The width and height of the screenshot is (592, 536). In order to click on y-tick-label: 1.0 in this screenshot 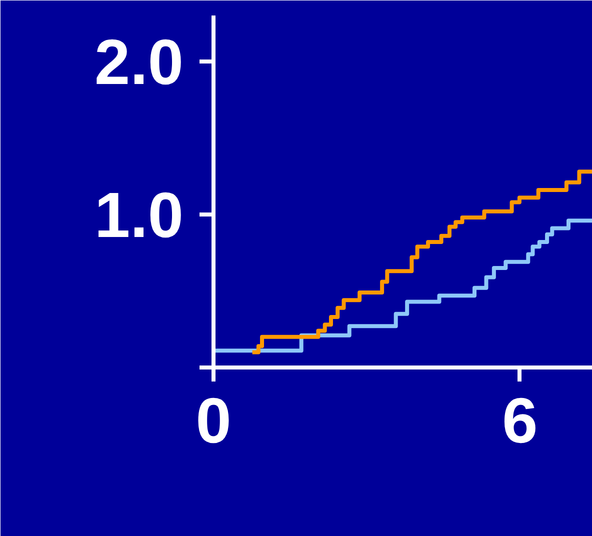, I will do `click(139, 214)`.